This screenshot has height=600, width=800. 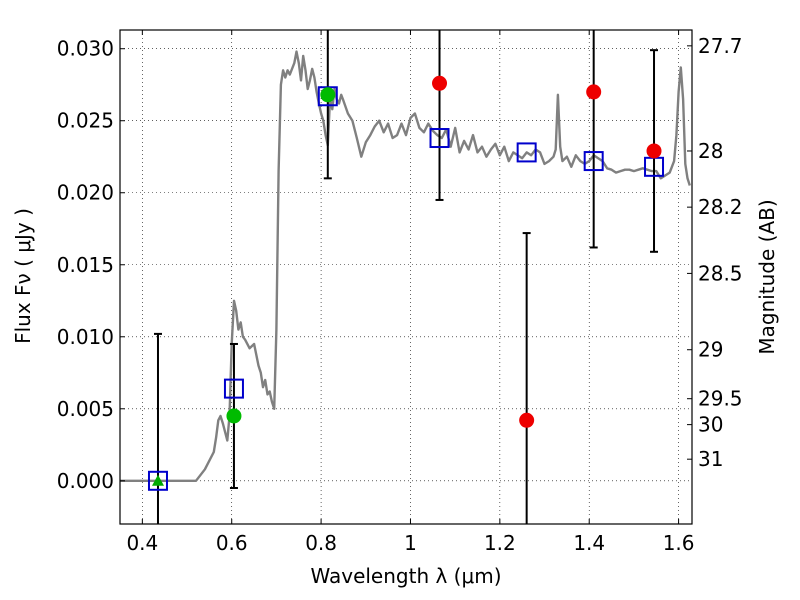 What do you see at coordinates (85, 409) in the screenshot?
I see `y-tick-label: 0.005` at bounding box center [85, 409].